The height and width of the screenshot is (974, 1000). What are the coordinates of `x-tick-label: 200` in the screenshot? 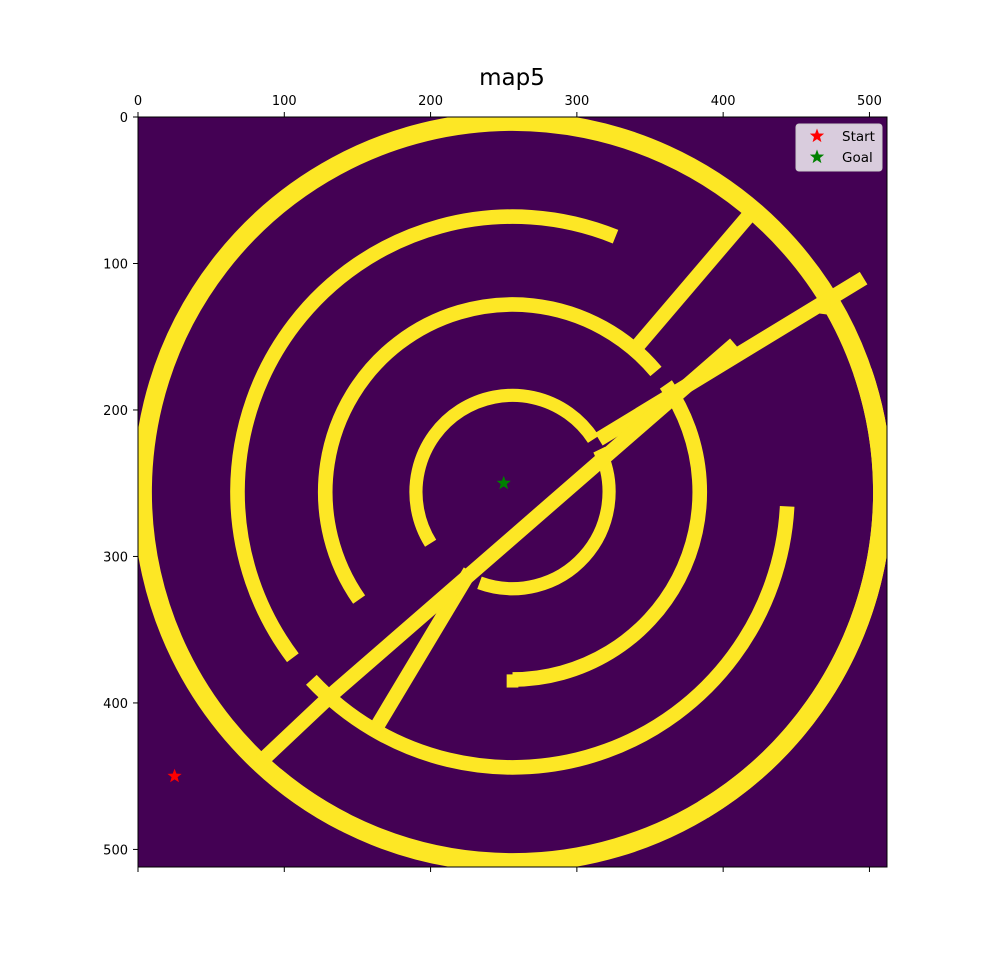 It's located at (430, 101).